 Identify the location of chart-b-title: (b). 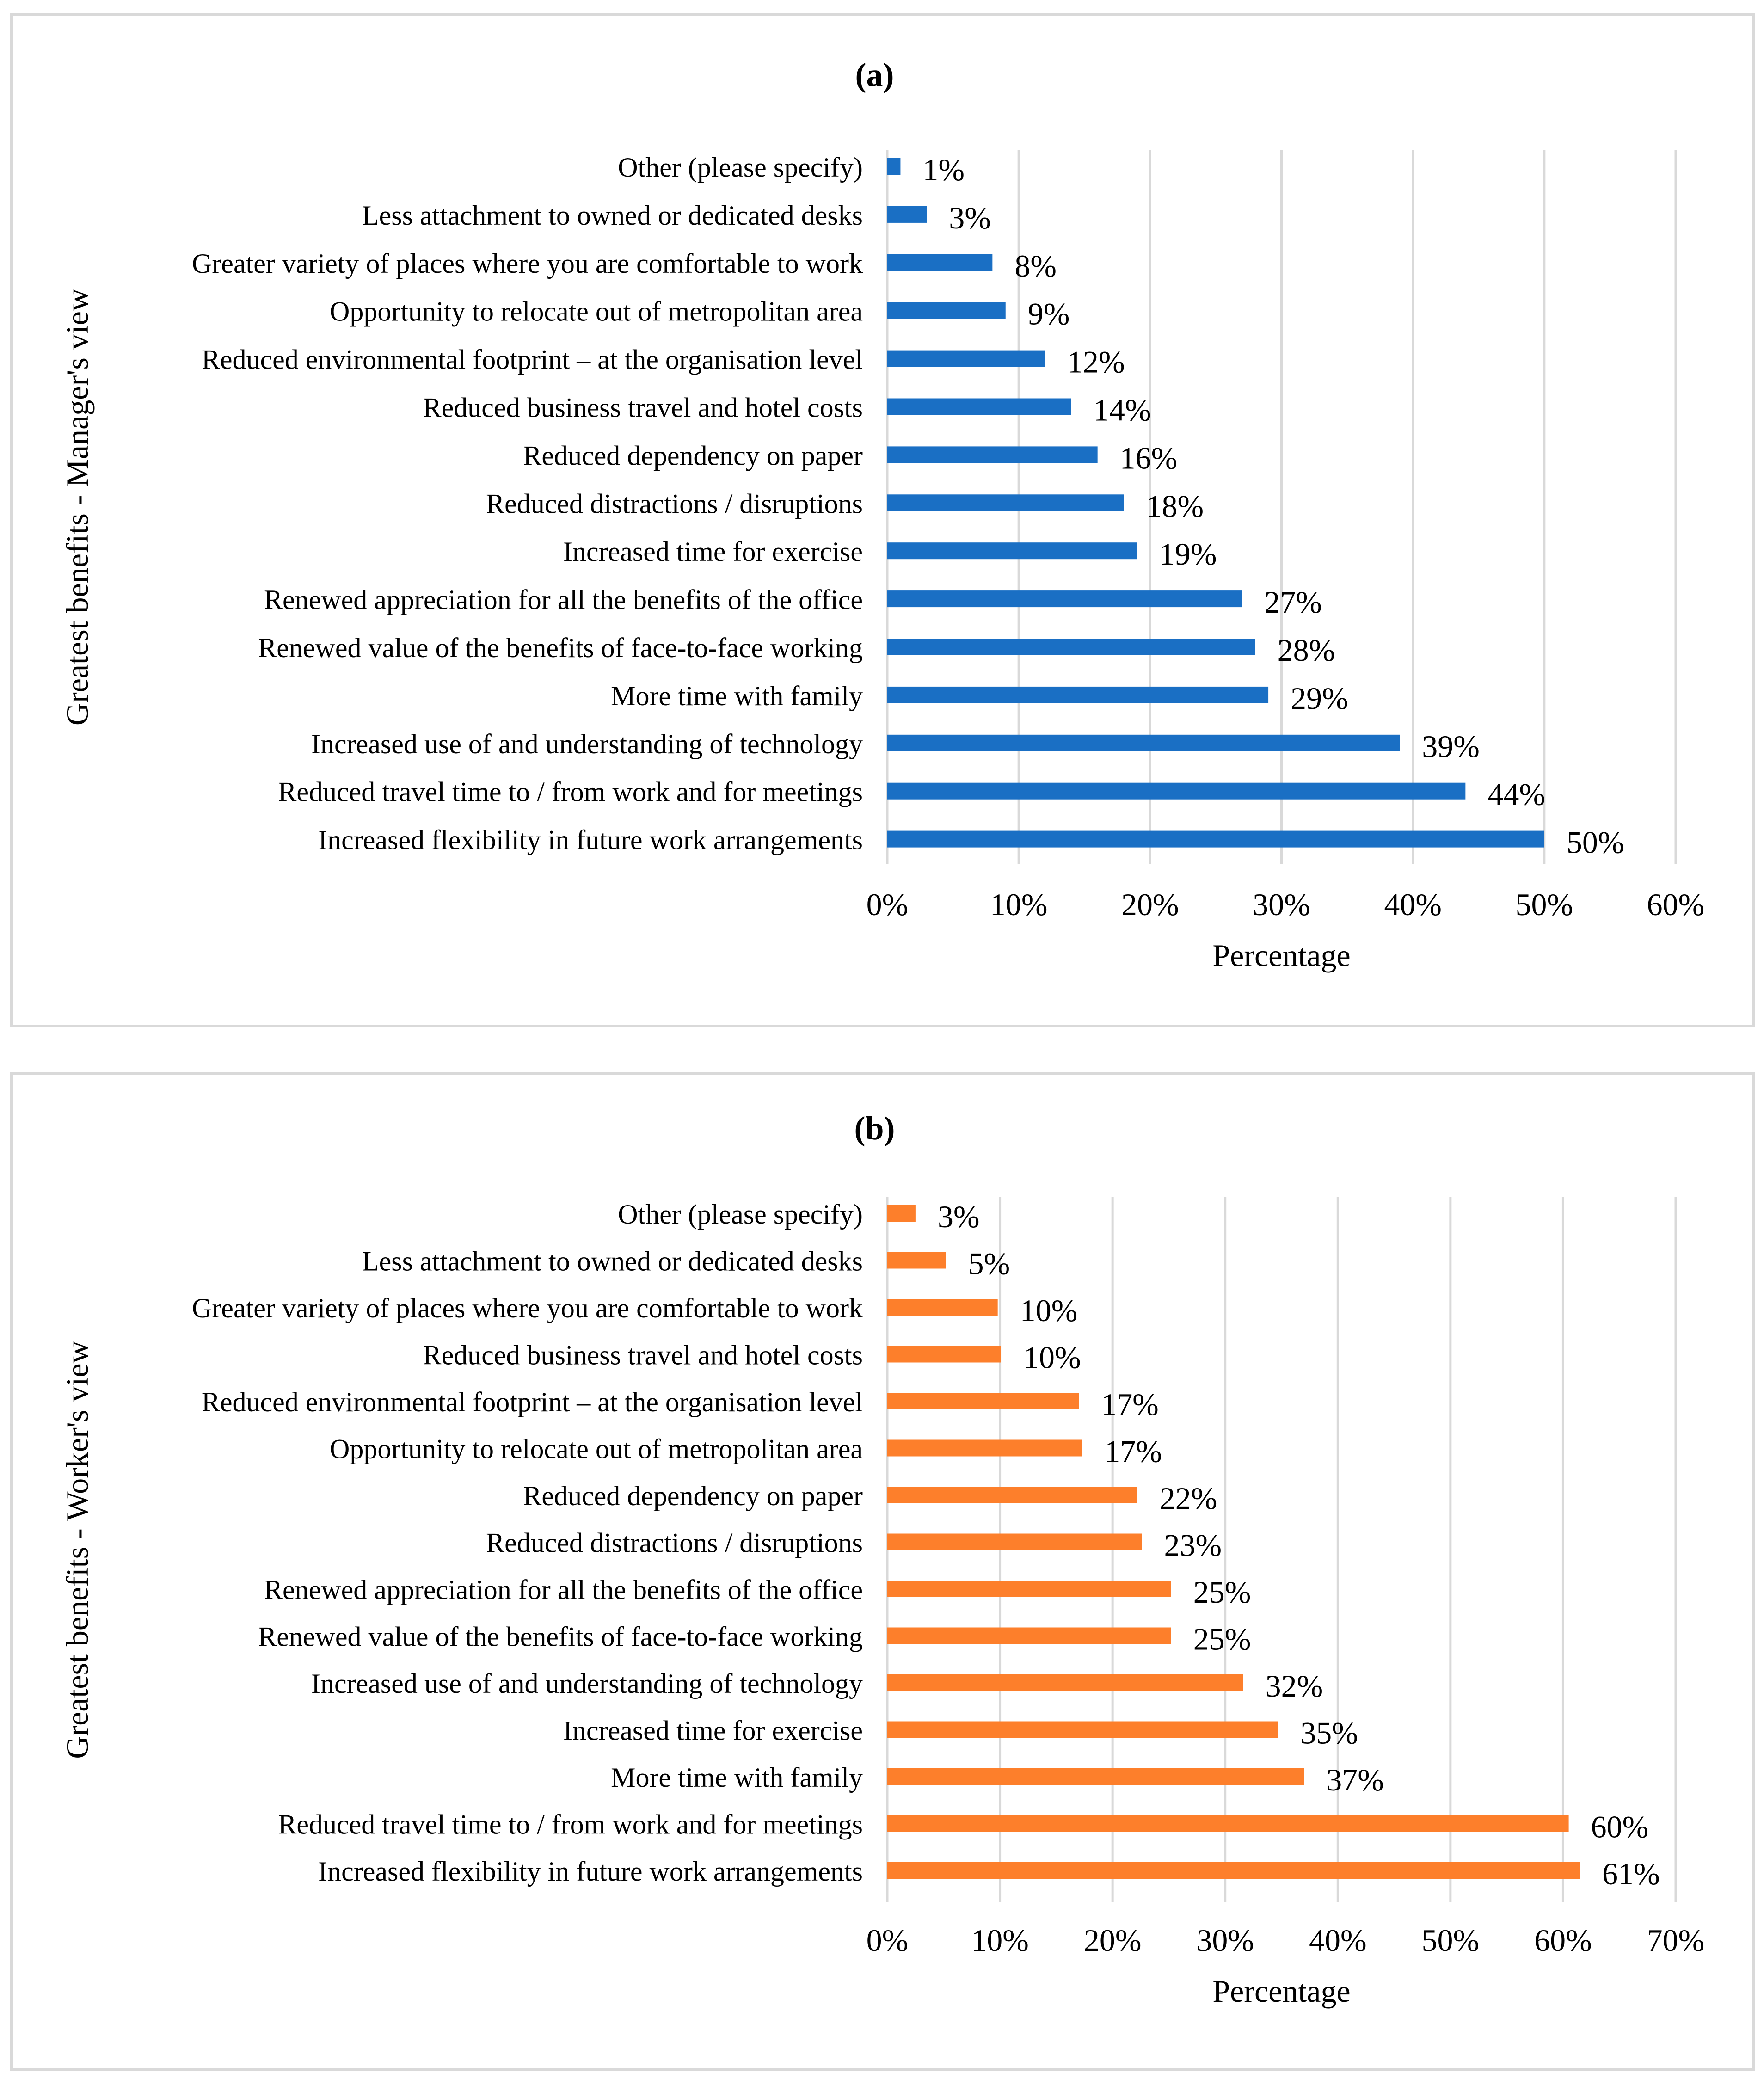
(874, 1128).